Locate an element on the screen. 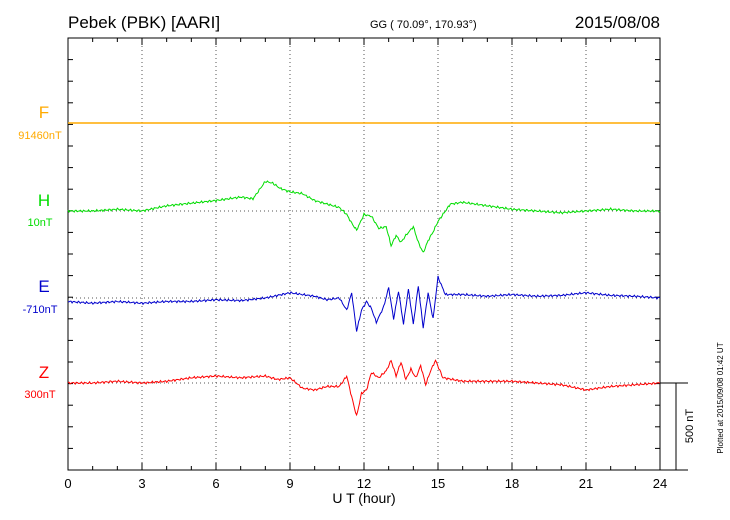 The height and width of the screenshot is (520, 730). scale-bar: 500 nT is located at coordinates (678, 426).